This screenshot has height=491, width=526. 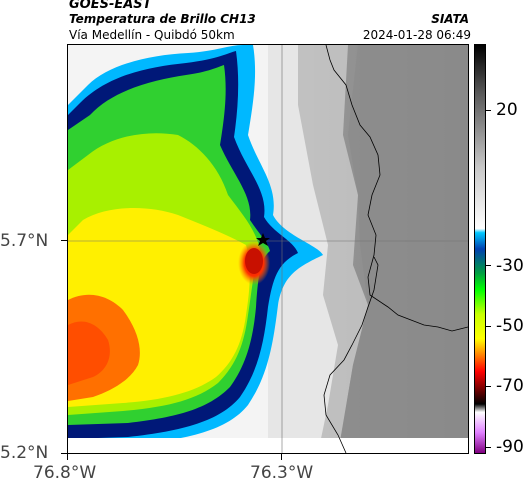 I want to click on y-axis-tick-label: 5.2°N, so click(x=24, y=453).